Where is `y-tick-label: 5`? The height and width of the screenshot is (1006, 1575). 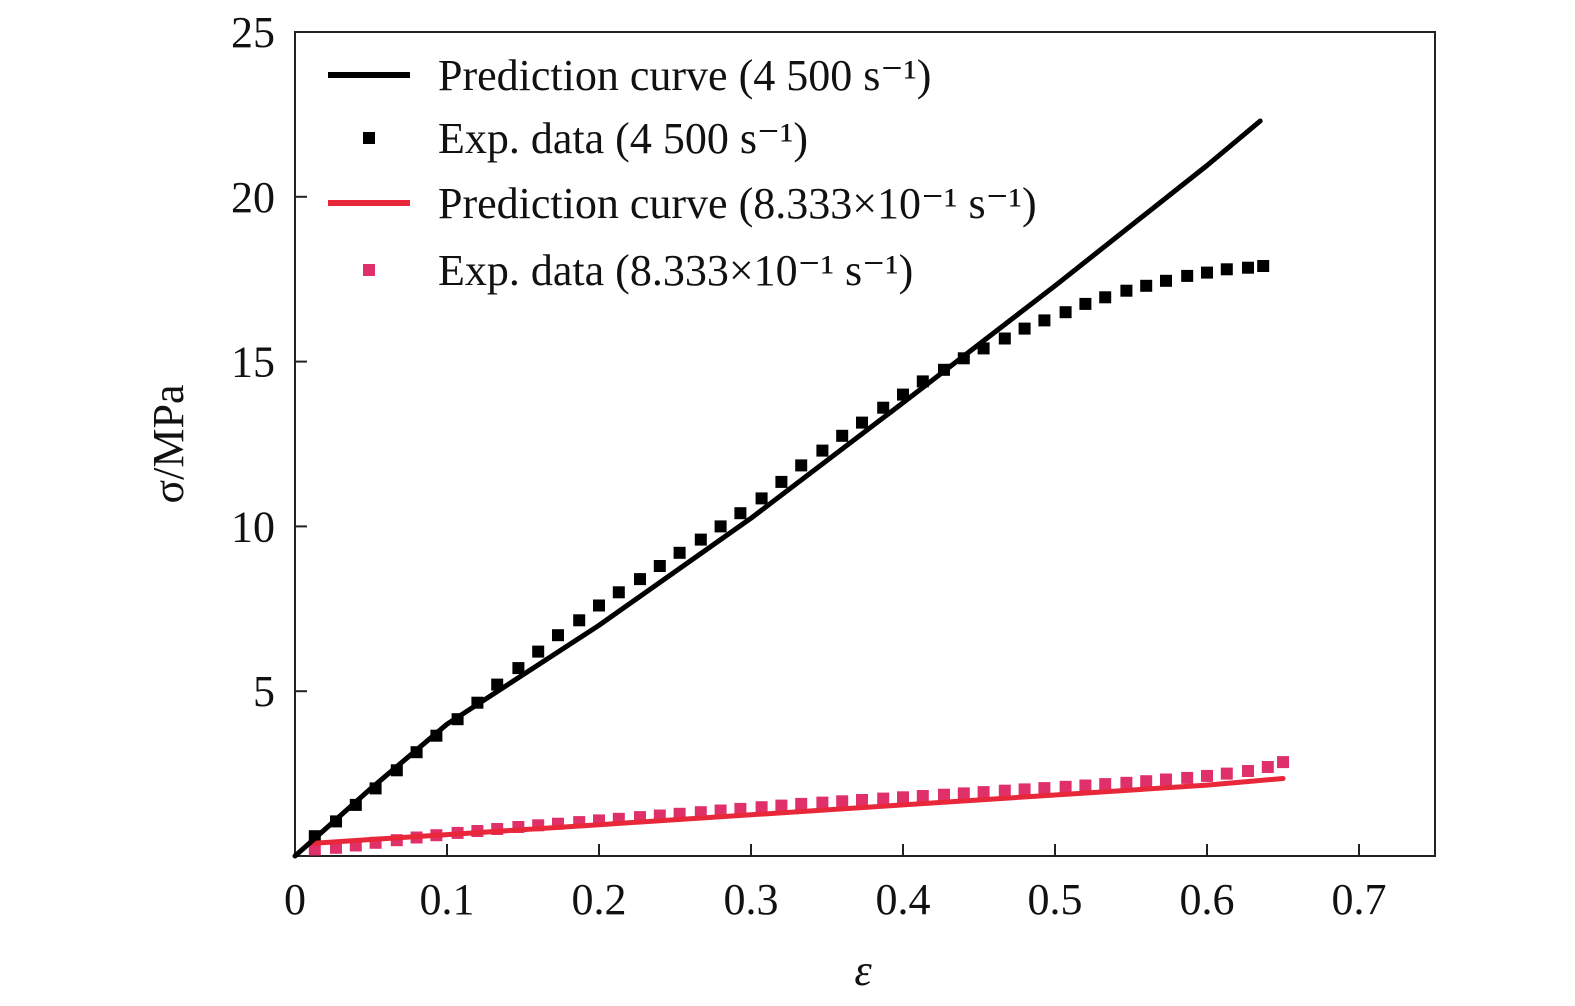 y-tick-label: 5 is located at coordinates (264, 691).